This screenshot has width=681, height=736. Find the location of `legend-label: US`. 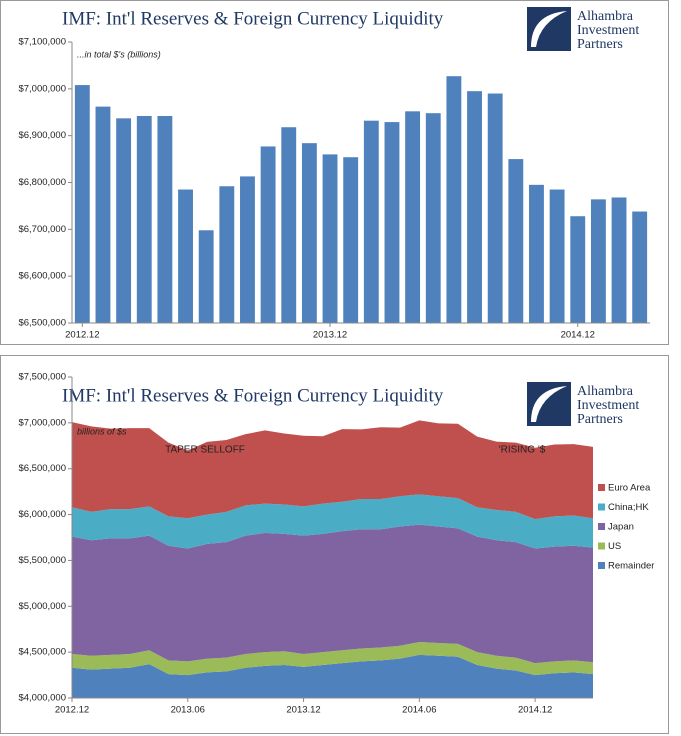

legend-label: US is located at coordinates (614, 546).